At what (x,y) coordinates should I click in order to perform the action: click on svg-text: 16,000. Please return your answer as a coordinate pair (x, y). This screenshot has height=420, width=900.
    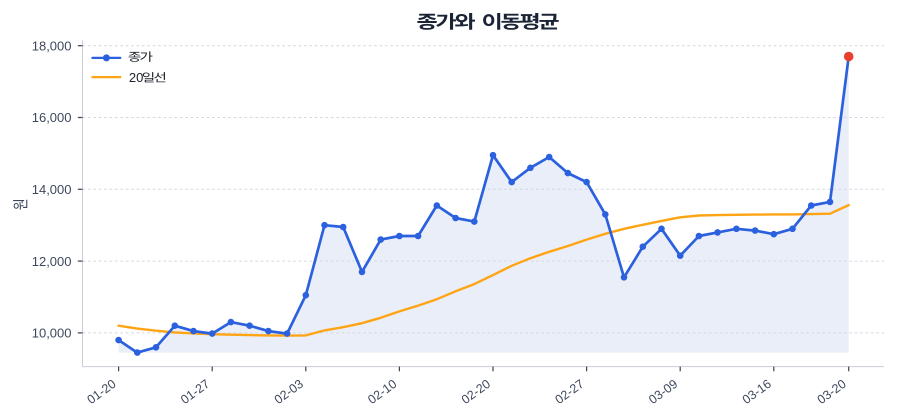
    Looking at the image, I should click on (52, 117).